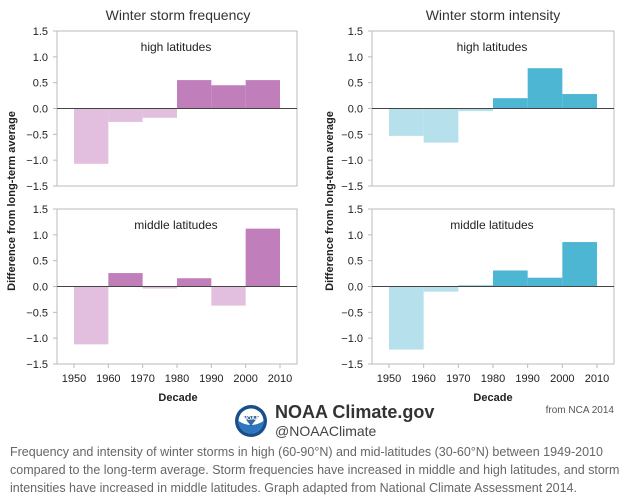 This screenshot has width=632, height=503. Describe the element at coordinates (493, 15) in the screenshot. I see `intensity-panel-title: Winter storm intensity` at that location.